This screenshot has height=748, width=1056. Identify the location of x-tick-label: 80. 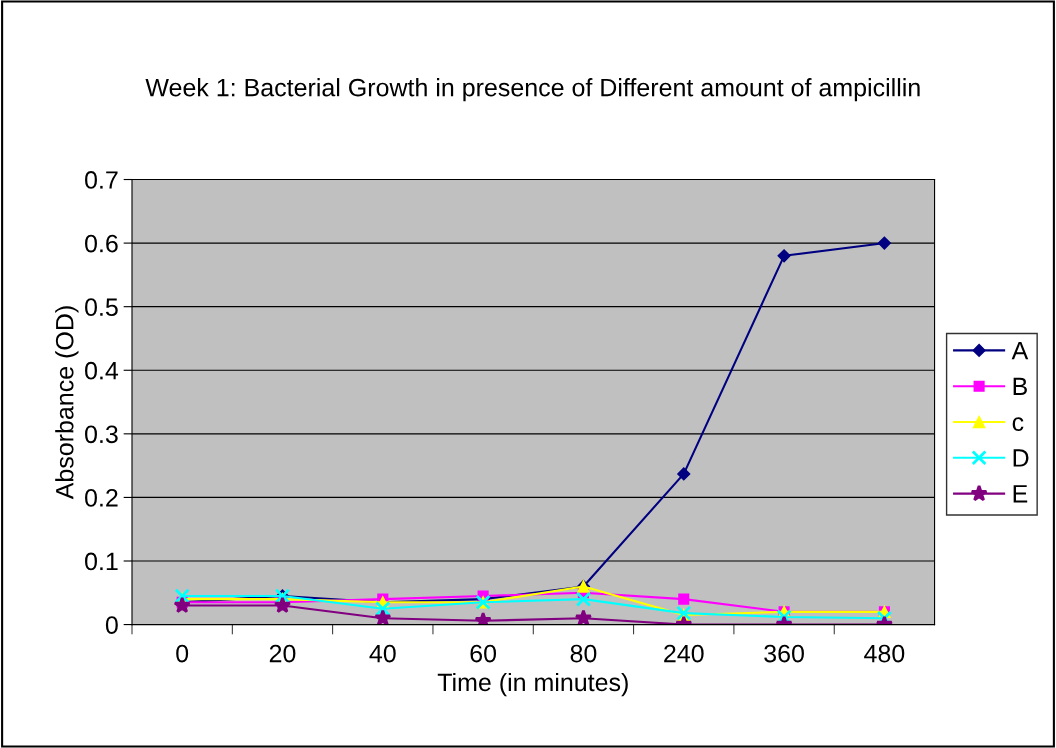
(583, 653).